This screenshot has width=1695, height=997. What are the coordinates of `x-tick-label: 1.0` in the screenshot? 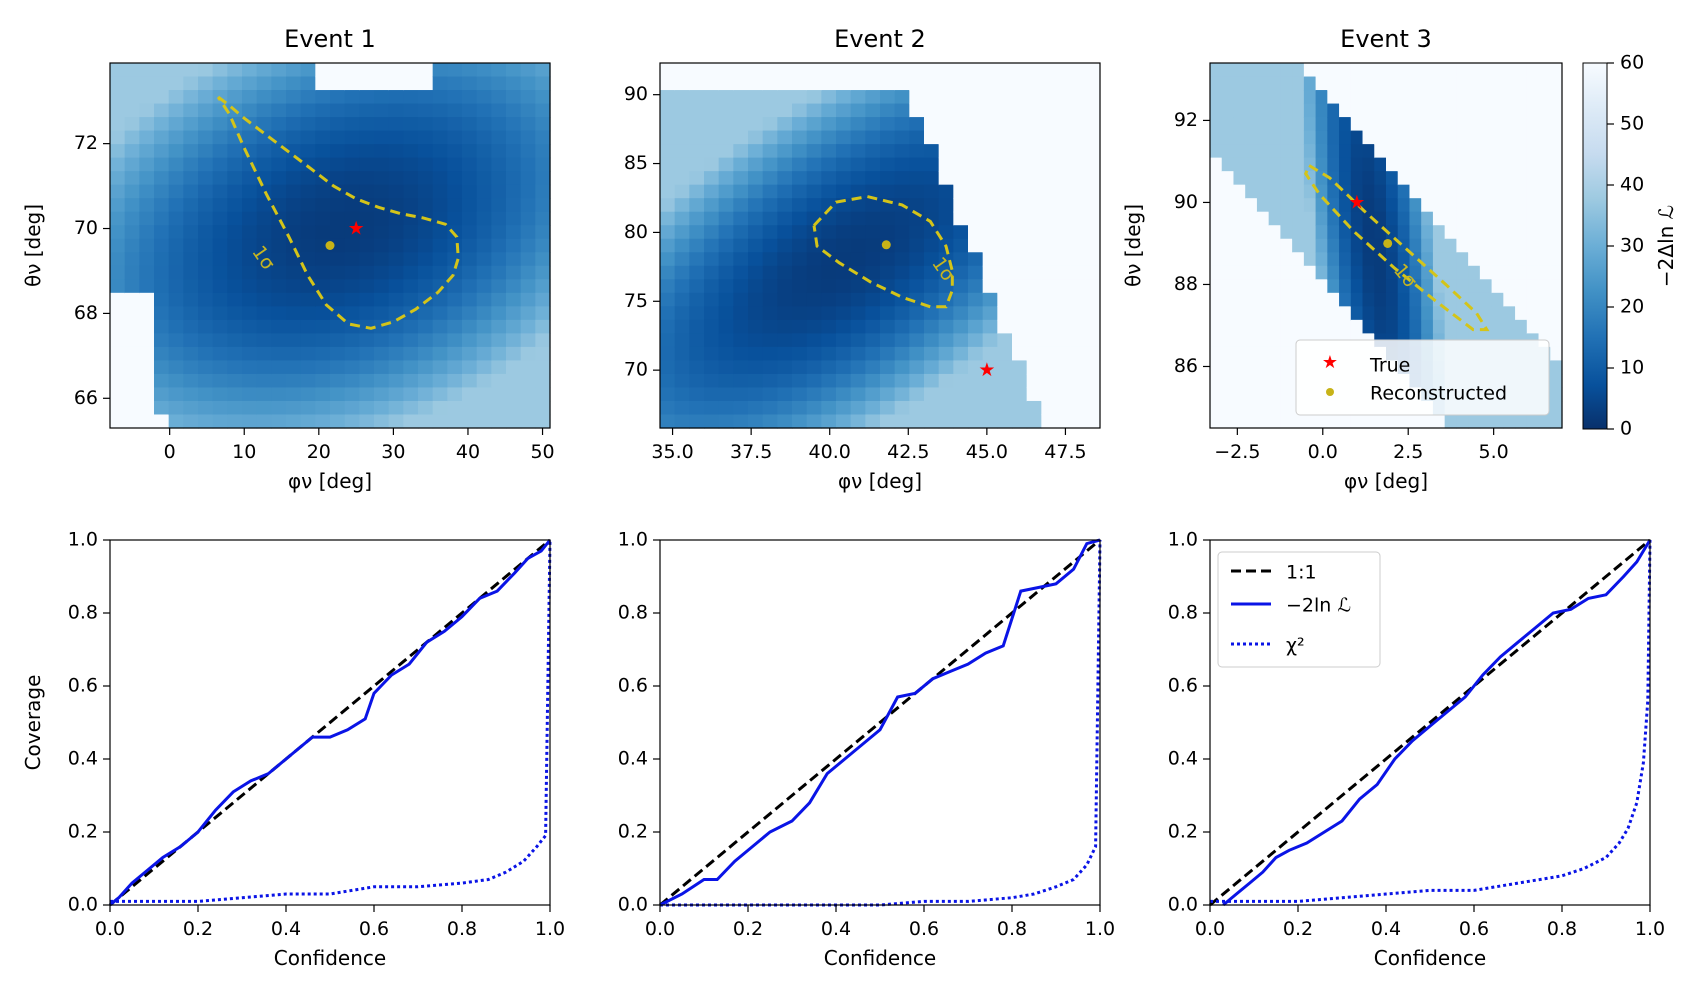 It's located at (1650, 929).